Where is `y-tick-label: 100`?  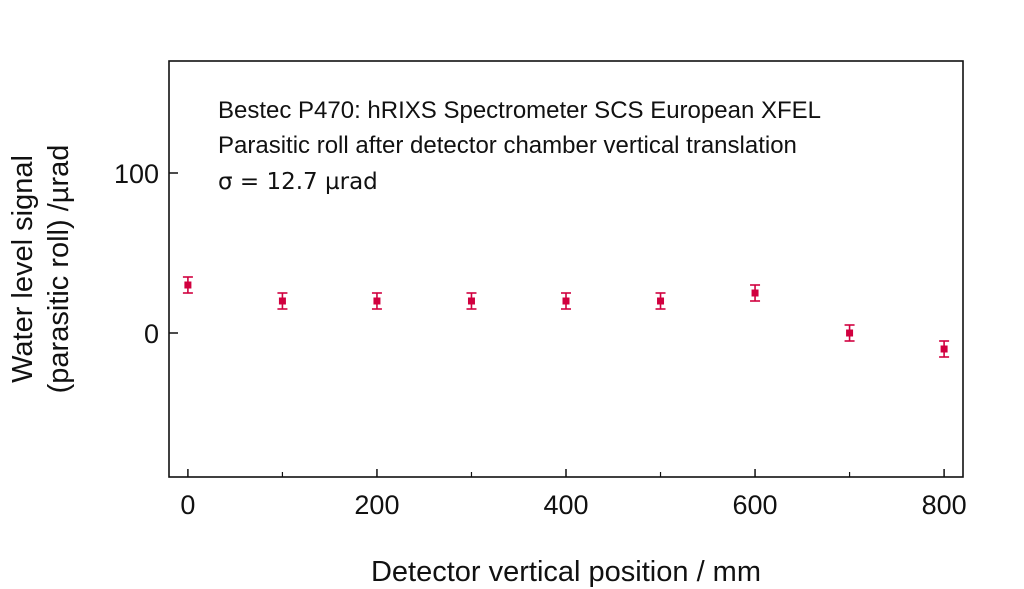
y-tick-label: 100 is located at coordinates (136, 174).